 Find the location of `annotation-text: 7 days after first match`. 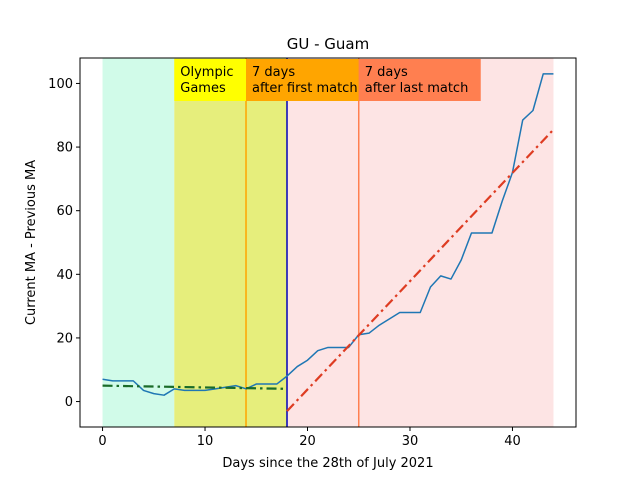

annotation-text: 7 days after first match is located at coordinates (305, 80).